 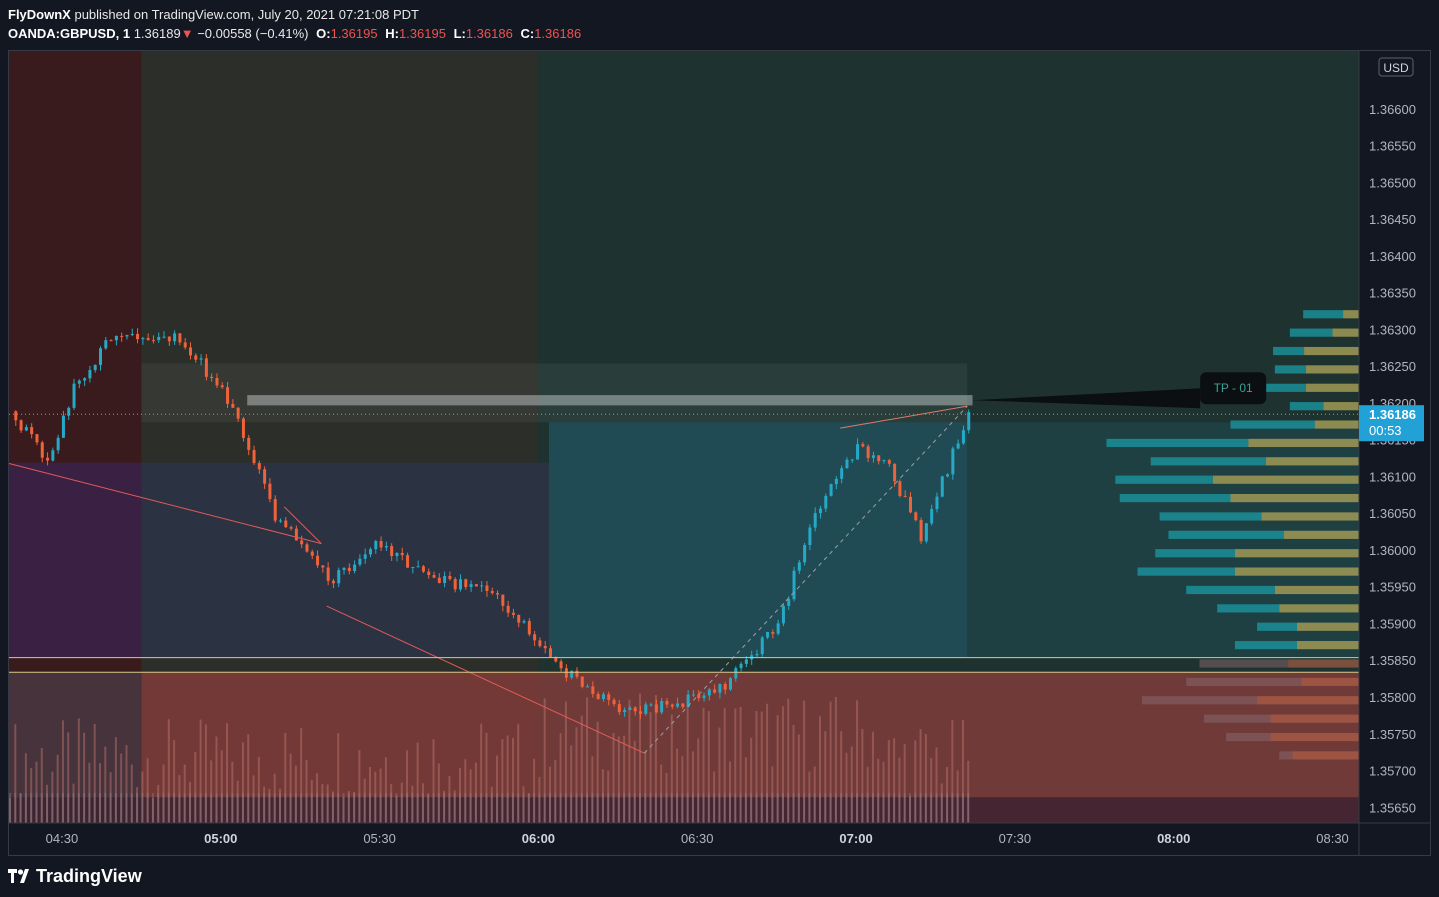 I want to click on price-change: −0.00558 (−0.41%), so click(x=253, y=33).